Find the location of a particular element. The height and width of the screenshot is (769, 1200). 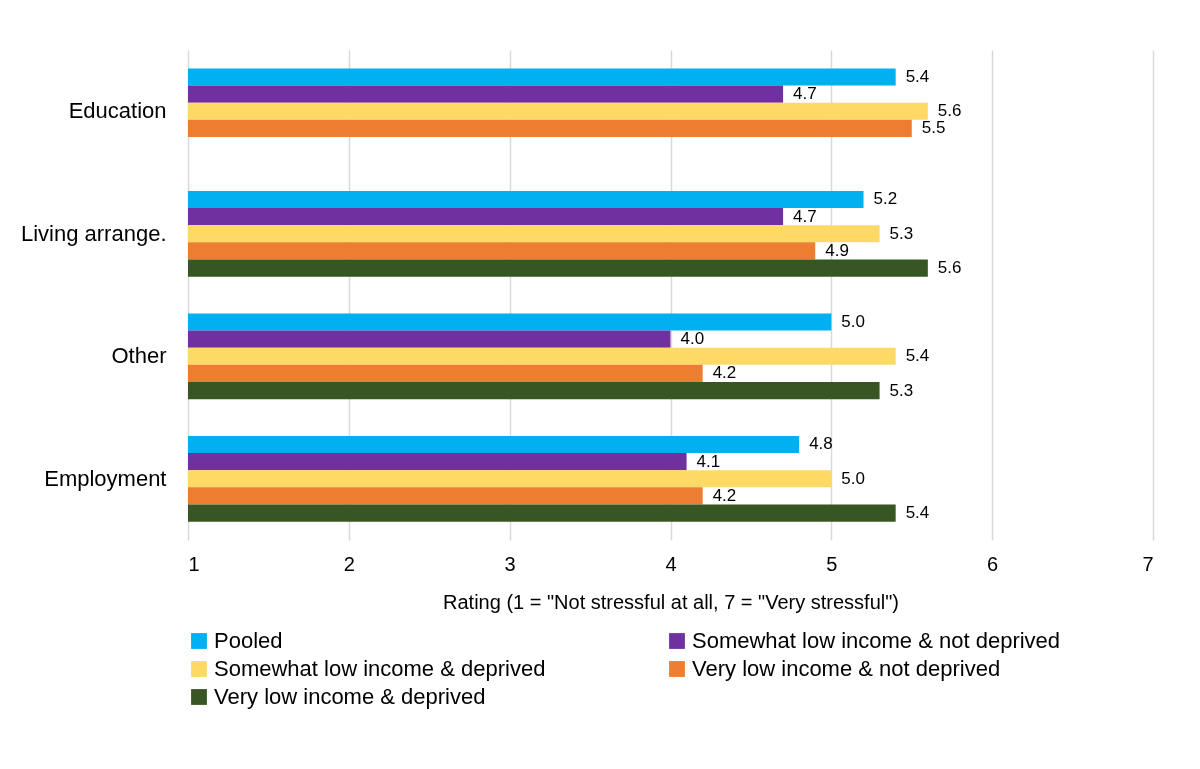

x-tick-label: 4 is located at coordinates (671, 563).